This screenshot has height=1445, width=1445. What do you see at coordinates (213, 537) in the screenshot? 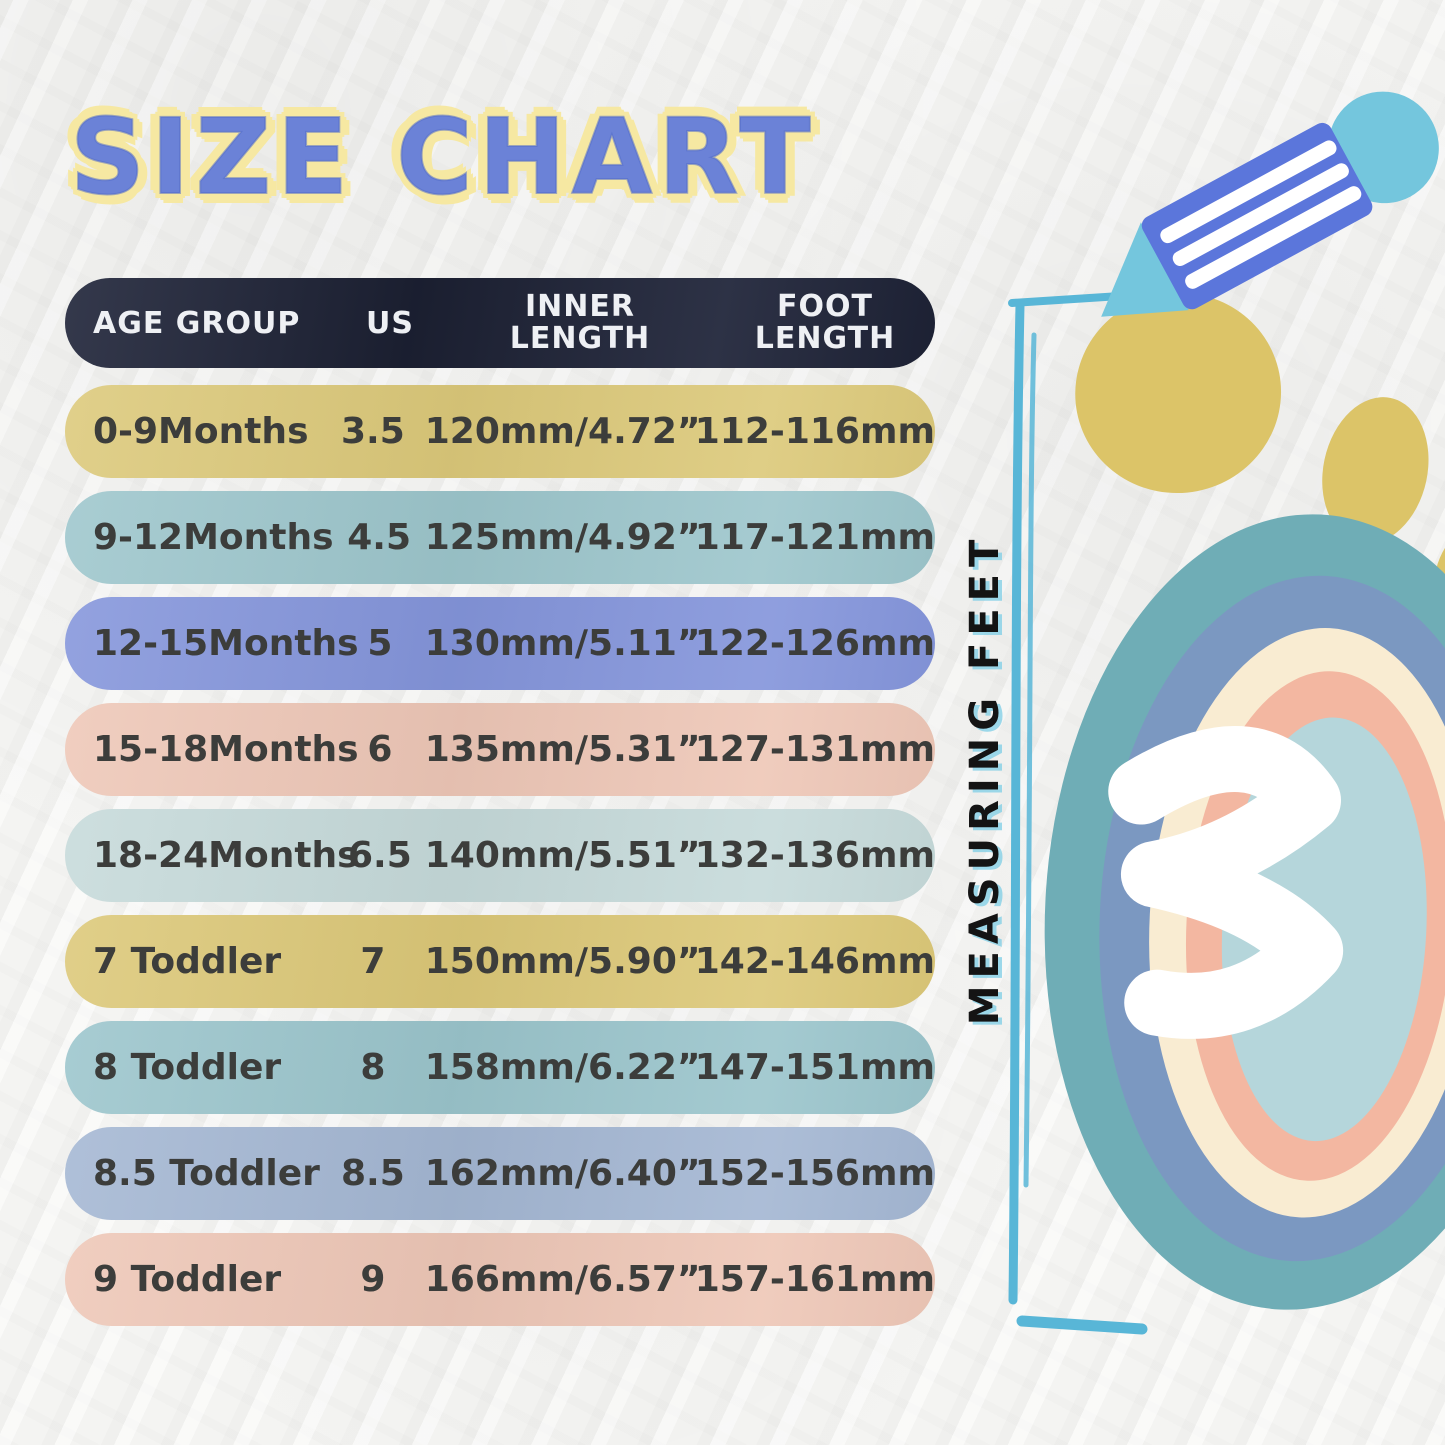
I see `age-group-cell: 9-12Months` at bounding box center [213, 537].